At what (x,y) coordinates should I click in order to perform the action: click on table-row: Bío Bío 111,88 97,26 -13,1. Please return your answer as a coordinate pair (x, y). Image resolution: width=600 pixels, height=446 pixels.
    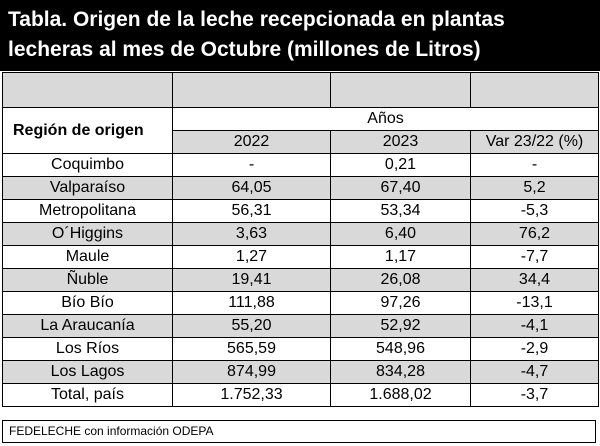
    Looking at the image, I should click on (300, 303).